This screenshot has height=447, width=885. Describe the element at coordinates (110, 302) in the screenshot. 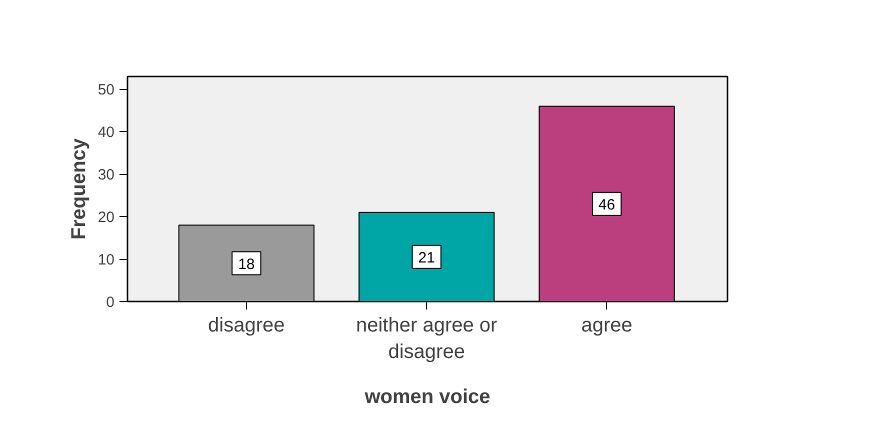

I see `y-tick-label: 0` at that location.